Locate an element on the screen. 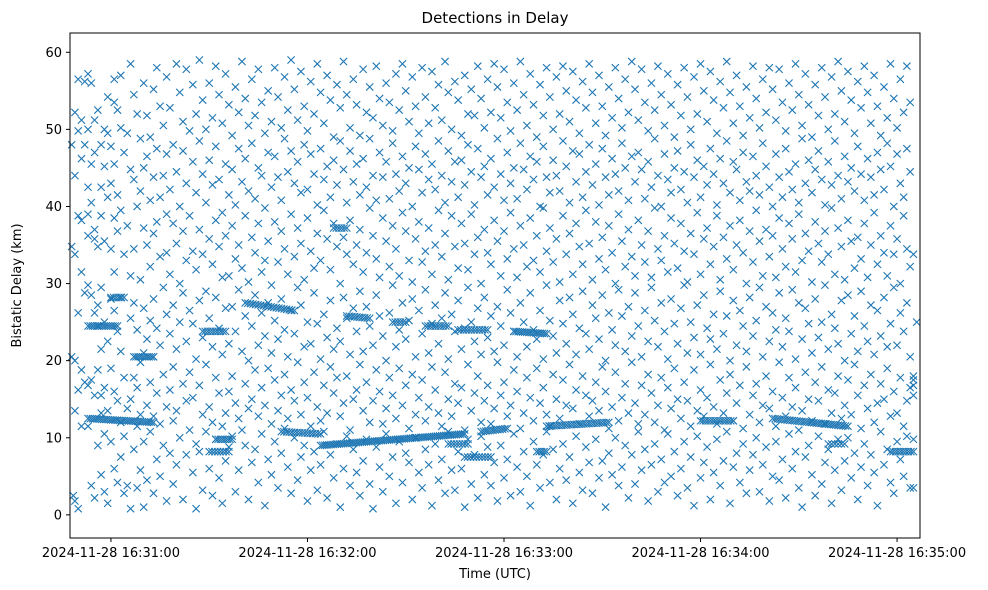  x-tick-label: 2024-11-28 16:32:00 is located at coordinates (307, 553).